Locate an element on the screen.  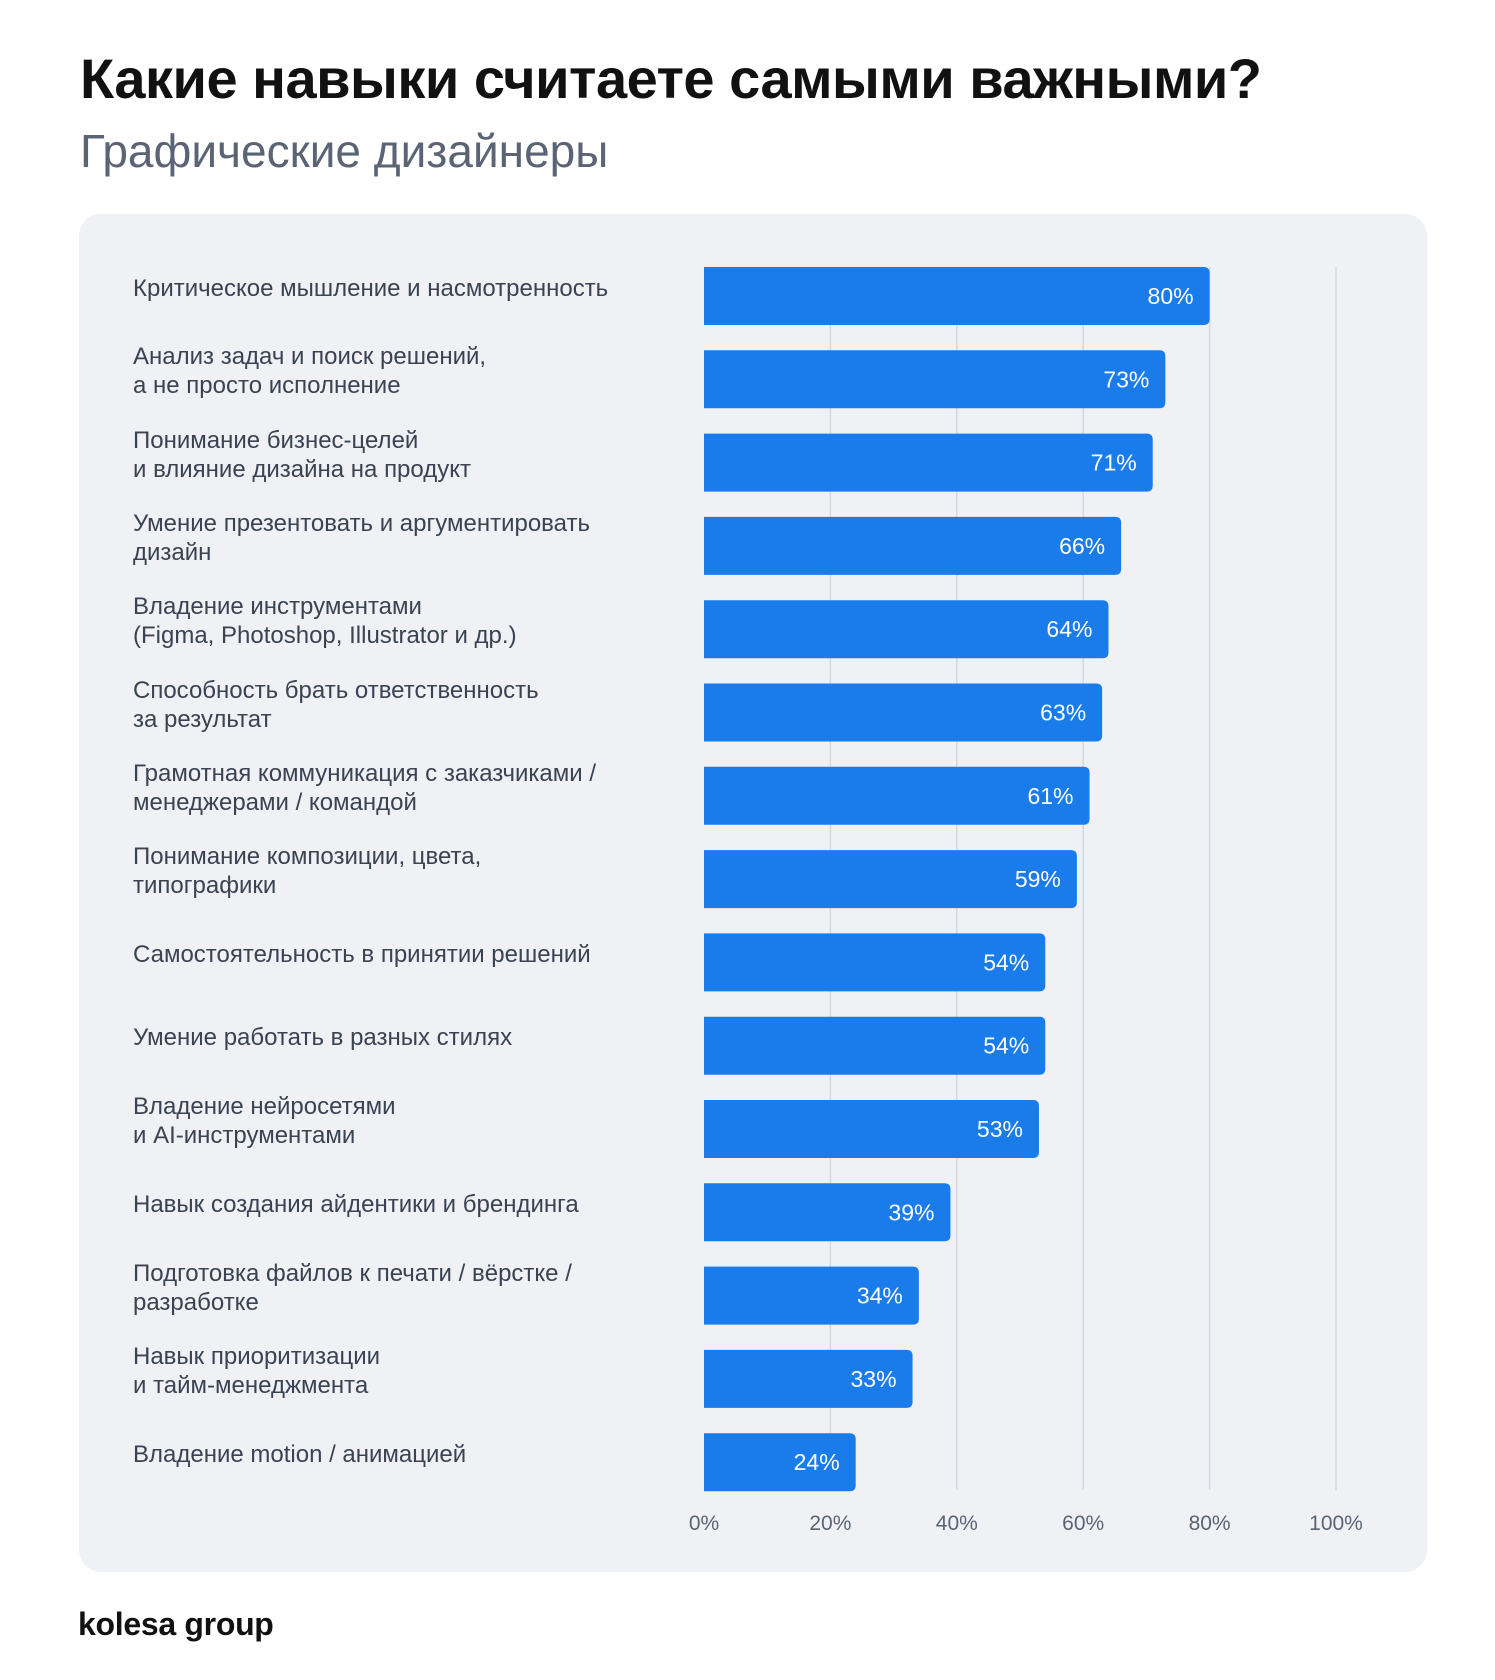
category-label-line: Самостоятельность в принятии решений is located at coordinates (362, 954).